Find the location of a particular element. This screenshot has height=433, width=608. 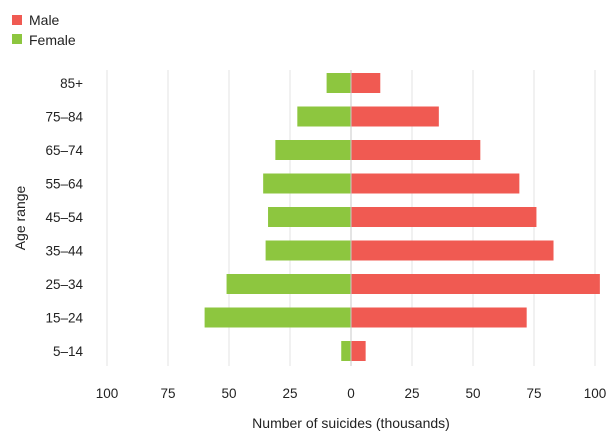

y-tick-label: 5–14 is located at coordinates (68, 351).